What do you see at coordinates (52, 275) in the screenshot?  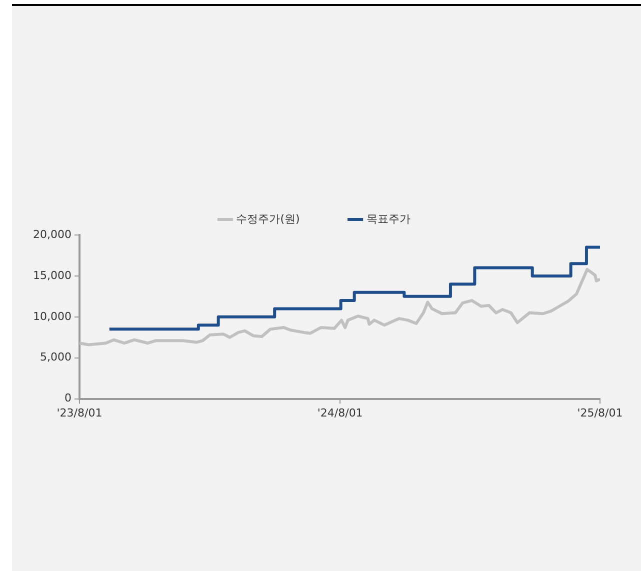 I see `y-tick-label: 15,000` at bounding box center [52, 275].